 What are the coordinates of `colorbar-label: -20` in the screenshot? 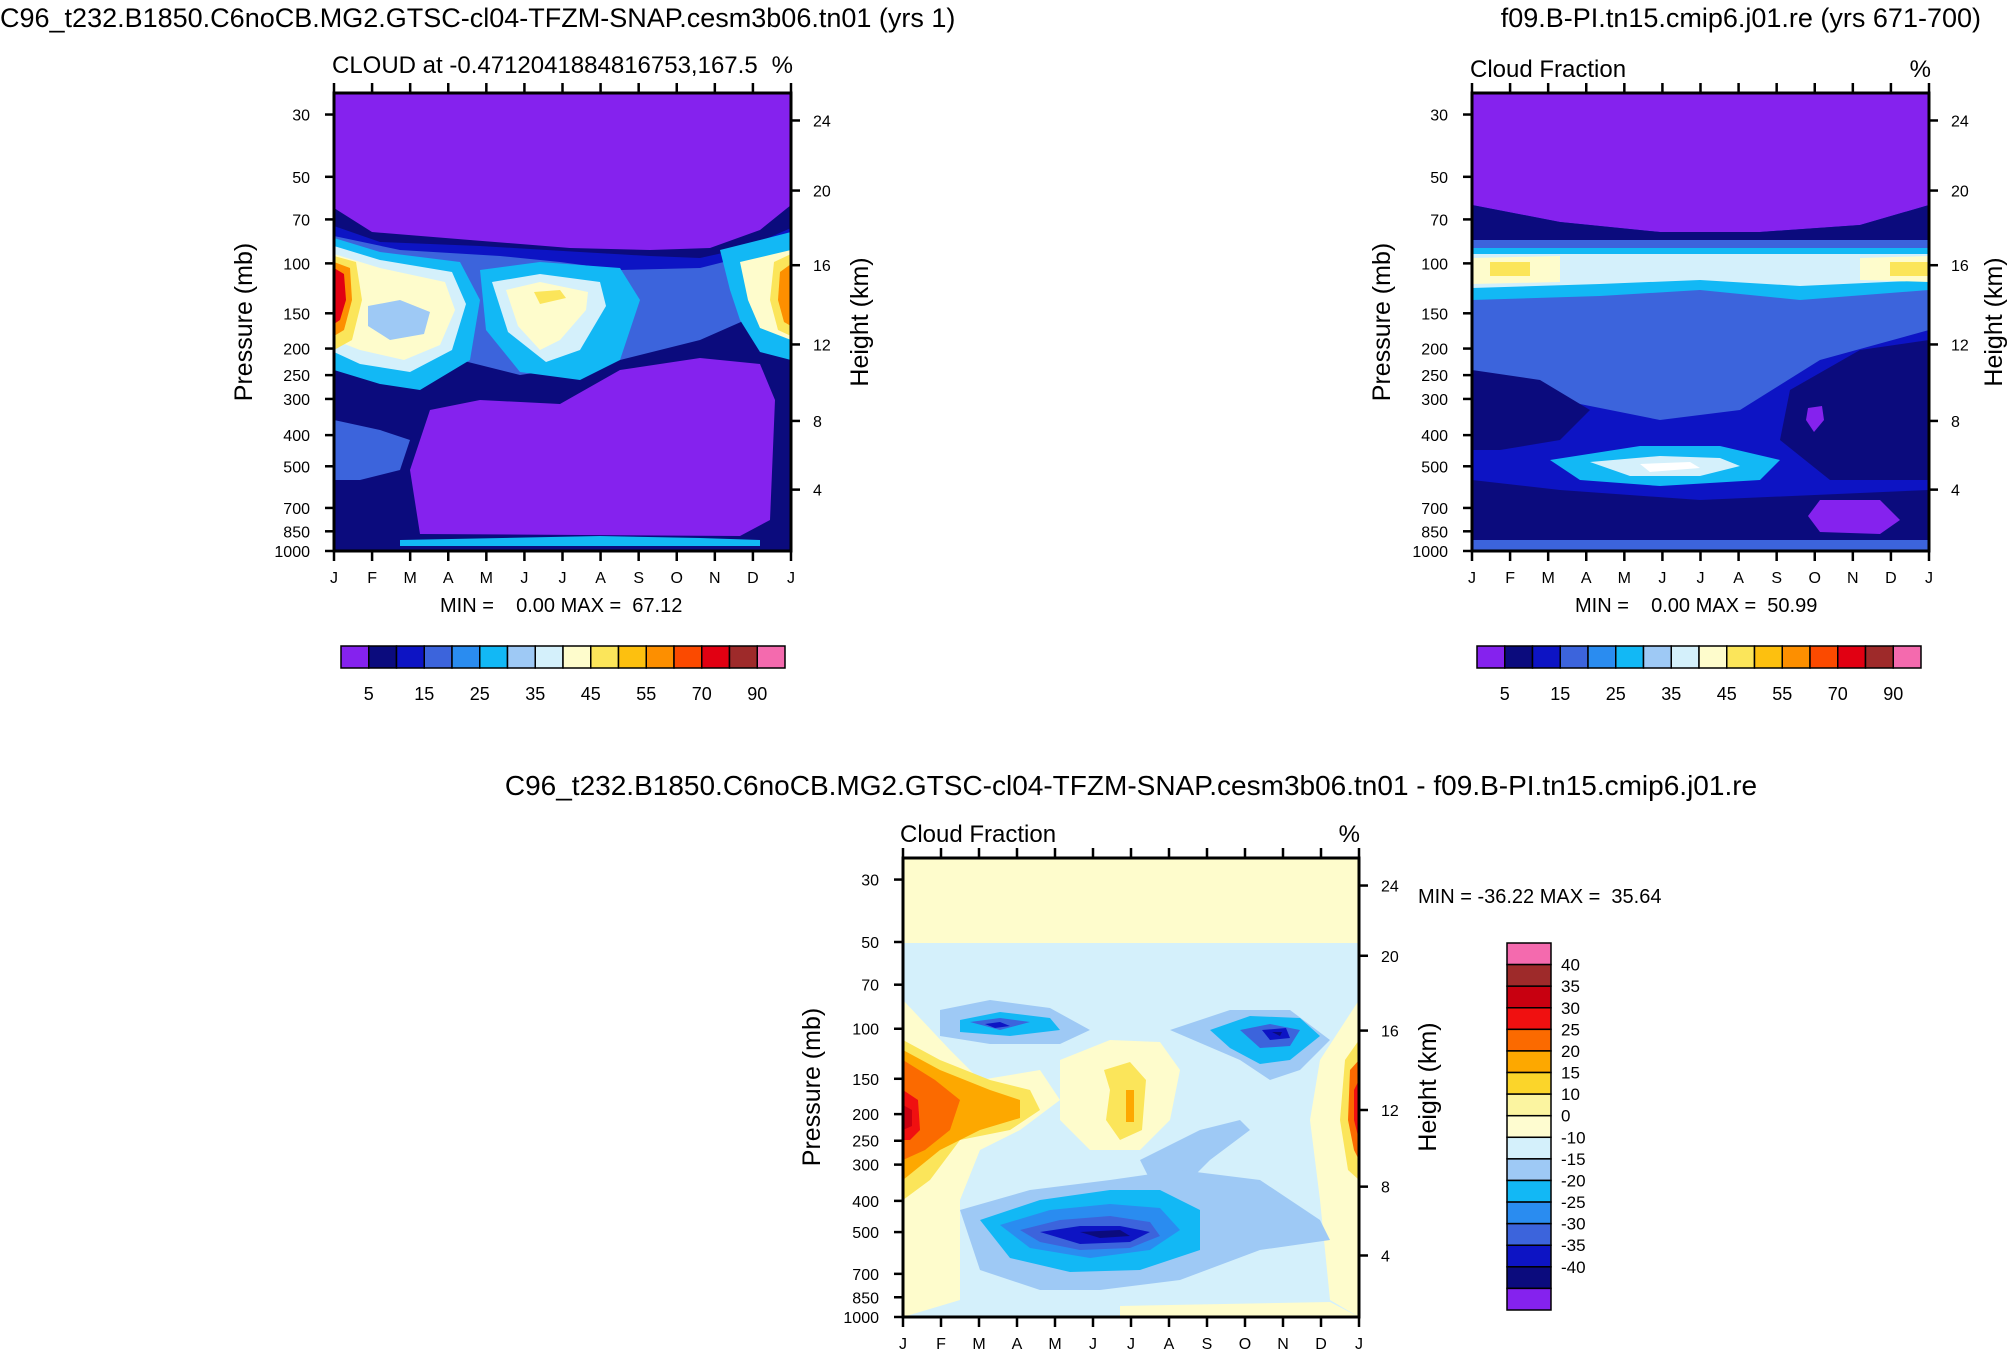 It's located at (1573, 1180).